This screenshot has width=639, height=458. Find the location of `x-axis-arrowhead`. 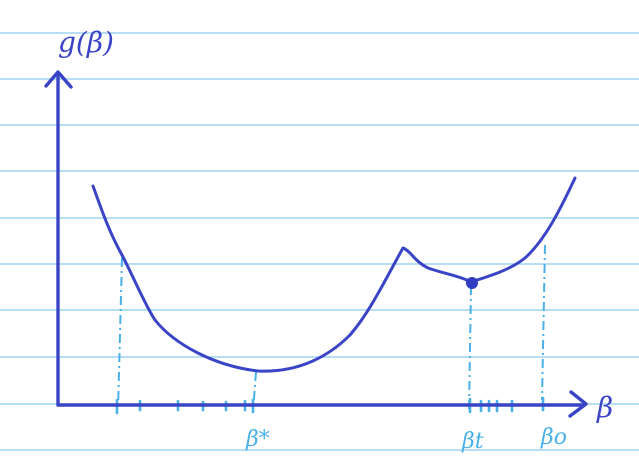

x-axis-arrowhead is located at coordinates (578, 404).